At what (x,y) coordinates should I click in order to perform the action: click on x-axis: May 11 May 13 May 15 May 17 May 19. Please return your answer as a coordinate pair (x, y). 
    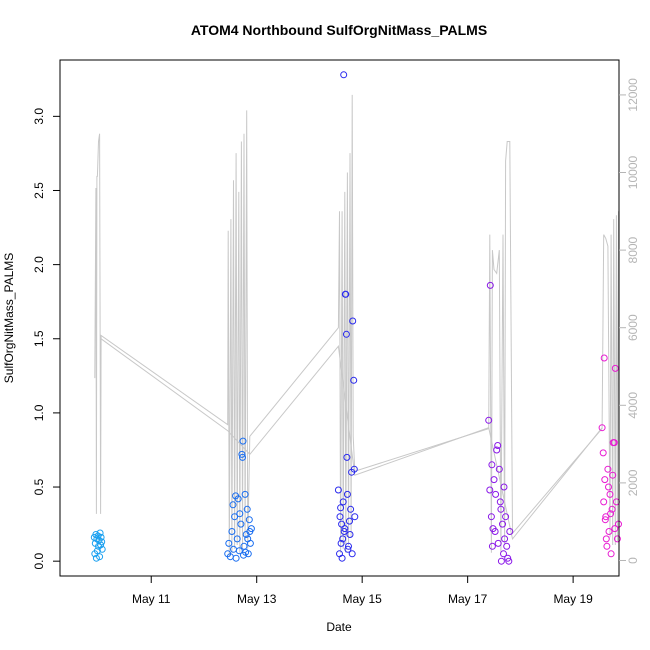
    Looking at the image, I should click on (362, 591).